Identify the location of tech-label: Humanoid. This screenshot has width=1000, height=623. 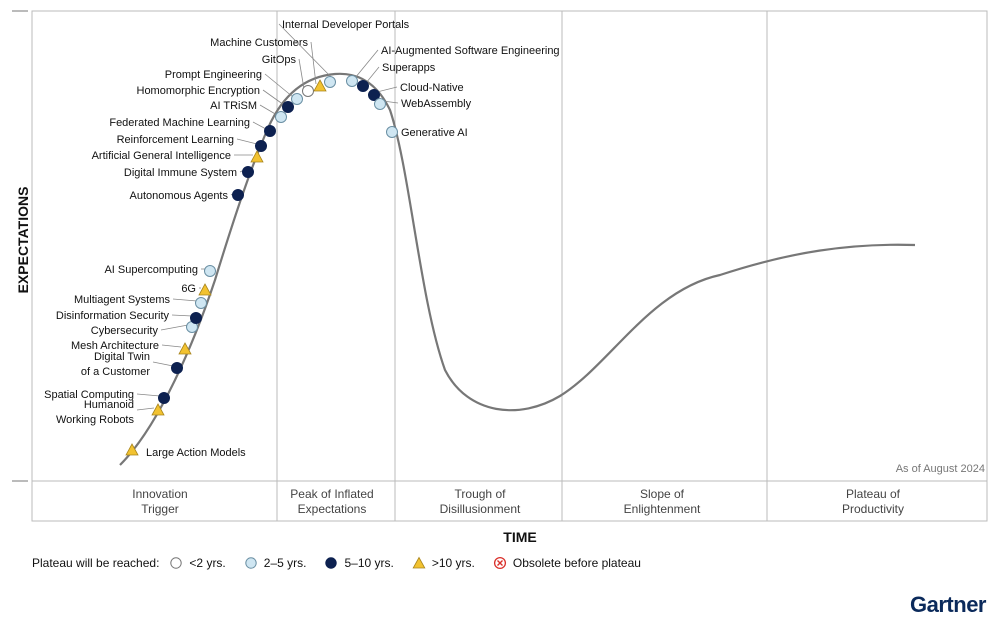
(109, 405).